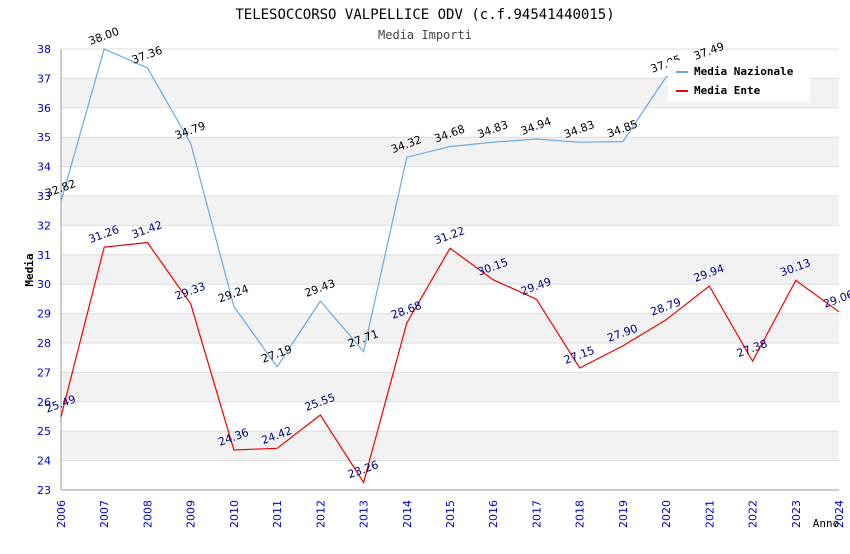  Describe the element at coordinates (44, 490) in the screenshot. I see `y-tick-label: 23` at that location.